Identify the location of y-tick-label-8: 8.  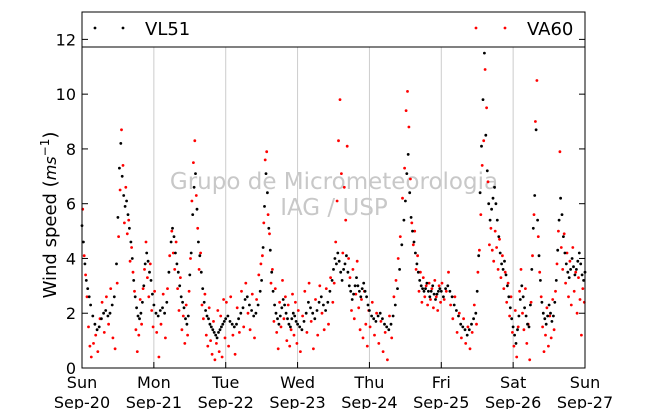
(71, 149).